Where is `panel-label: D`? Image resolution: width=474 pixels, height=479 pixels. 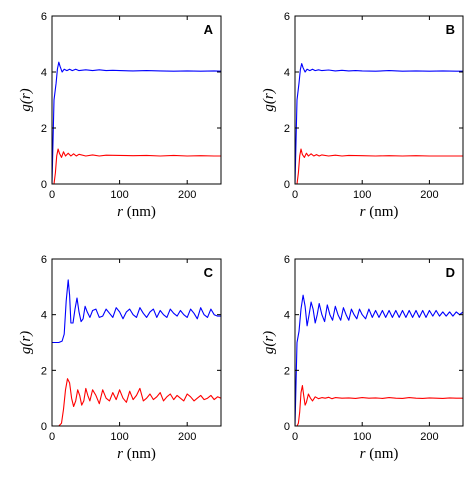 panel-label: D is located at coordinates (450, 272).